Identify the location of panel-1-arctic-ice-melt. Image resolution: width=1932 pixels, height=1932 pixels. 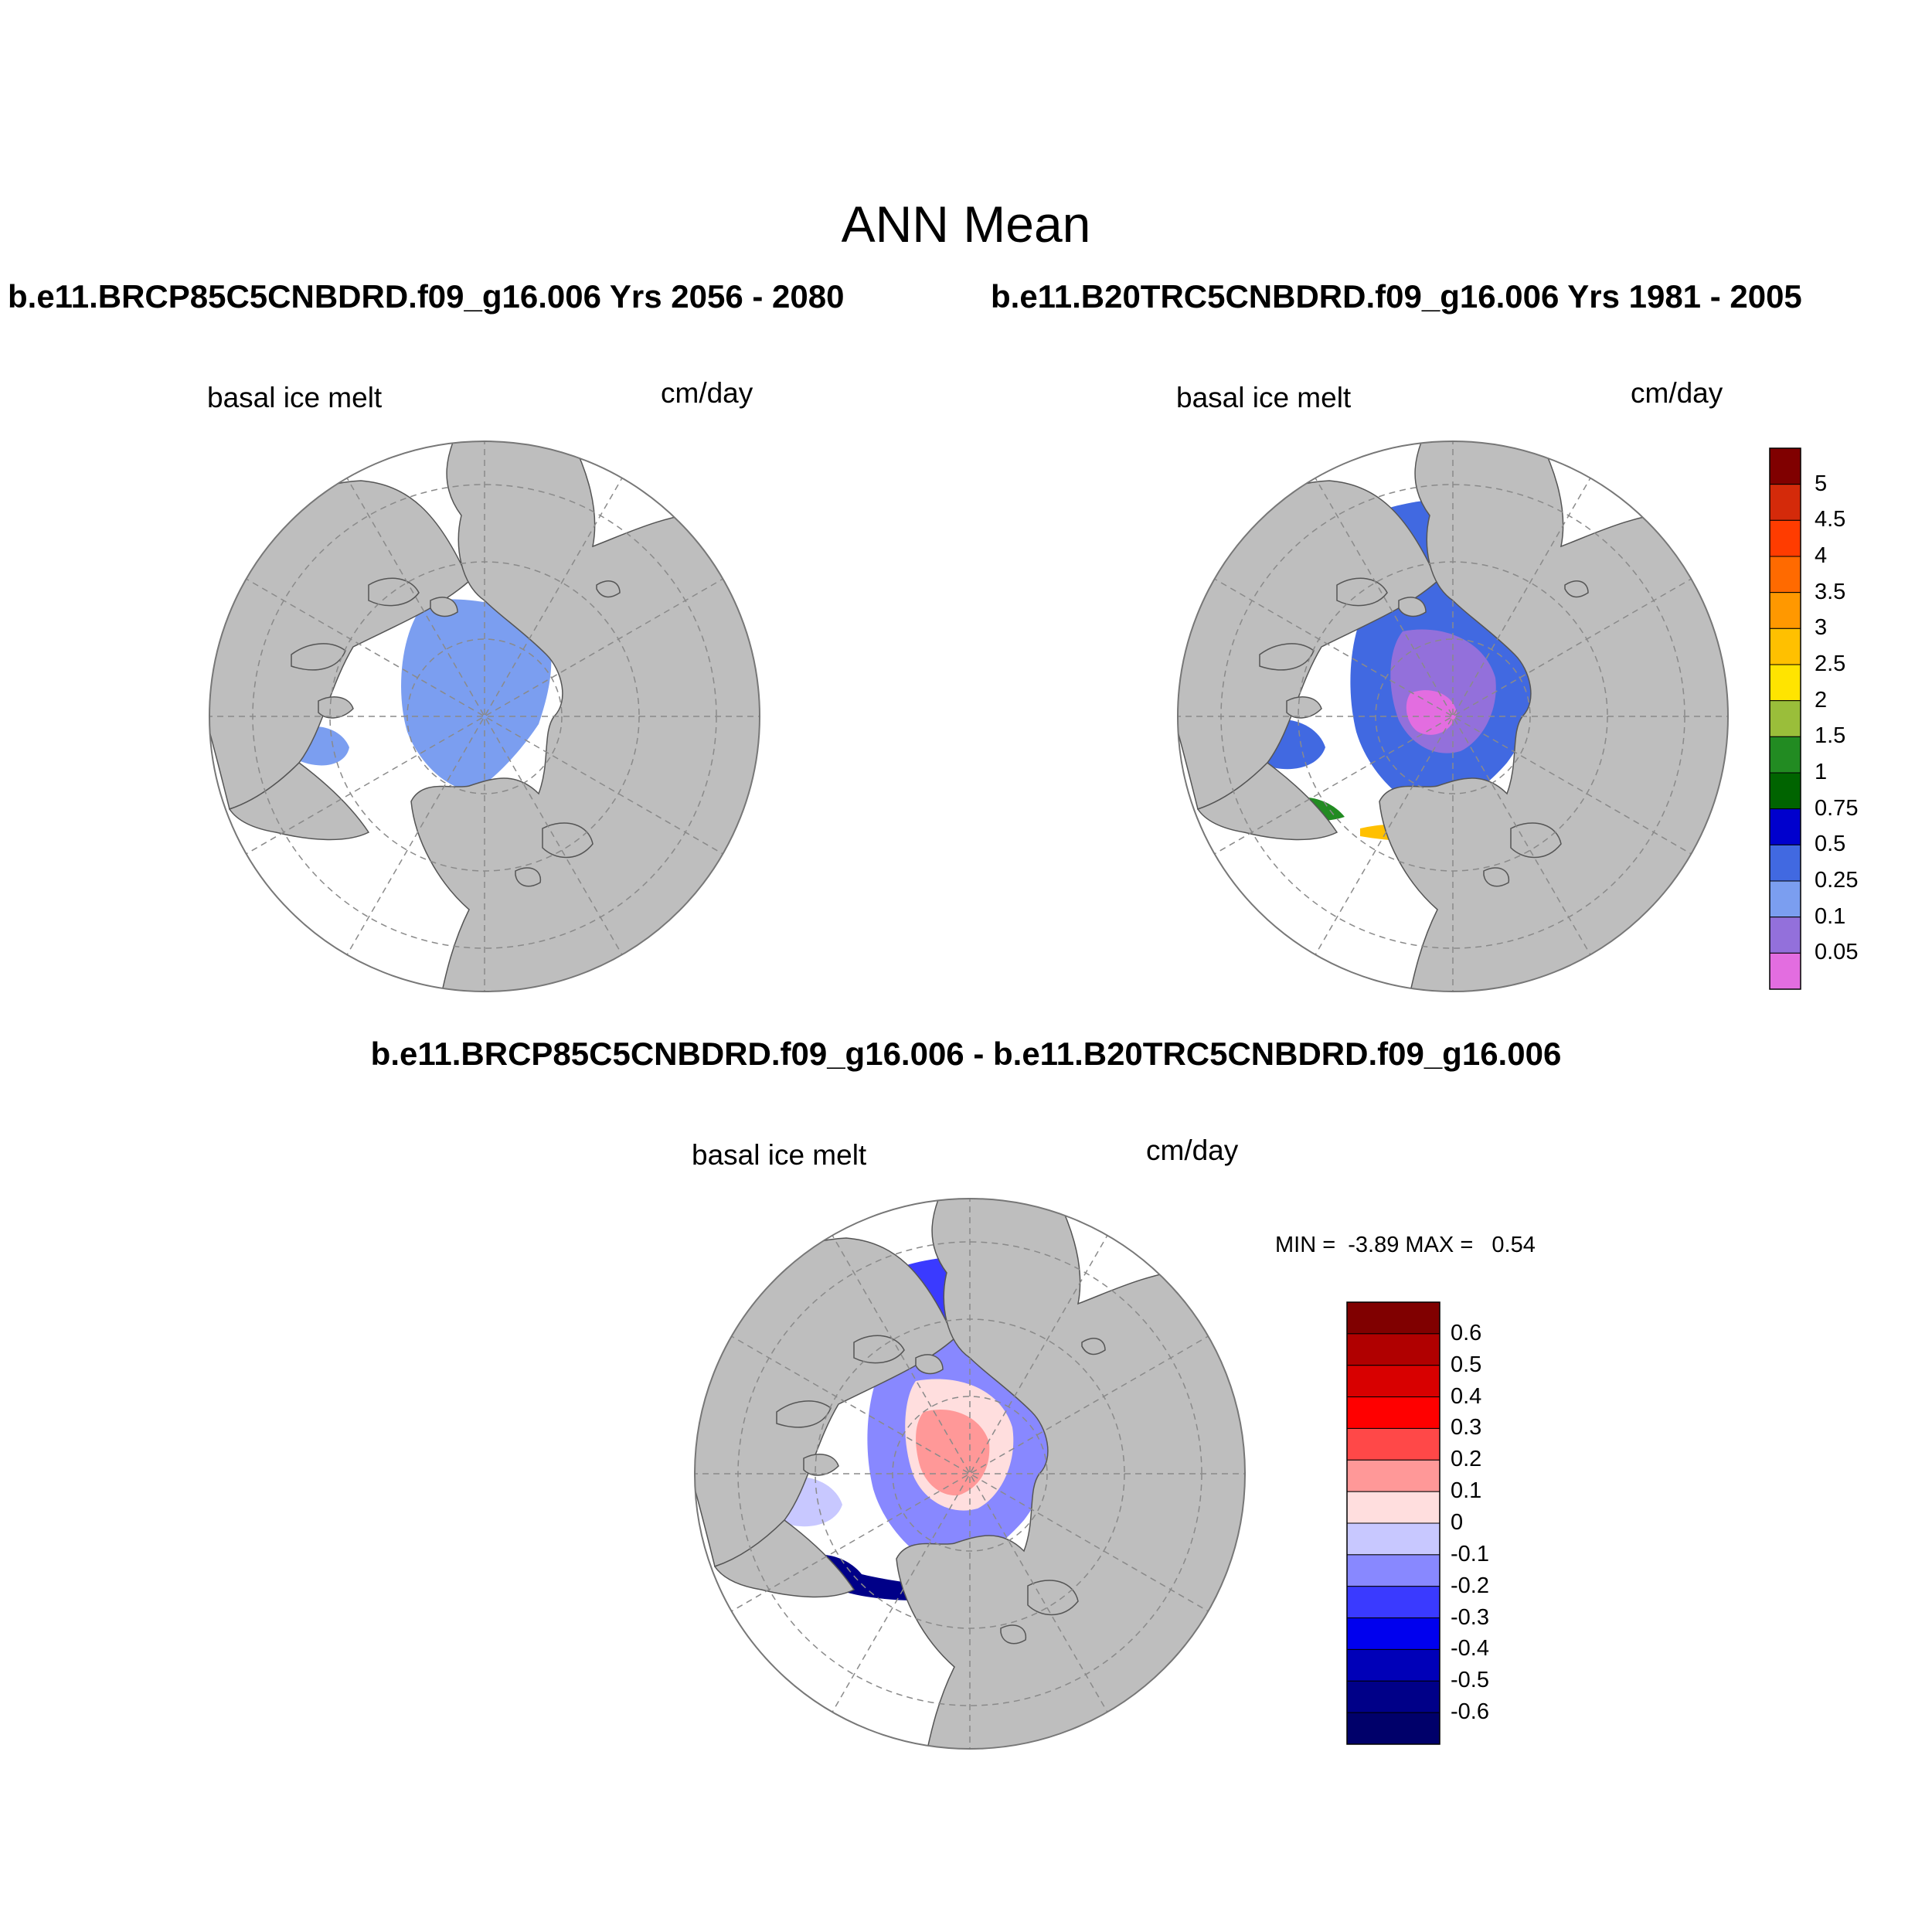
(477, 695).